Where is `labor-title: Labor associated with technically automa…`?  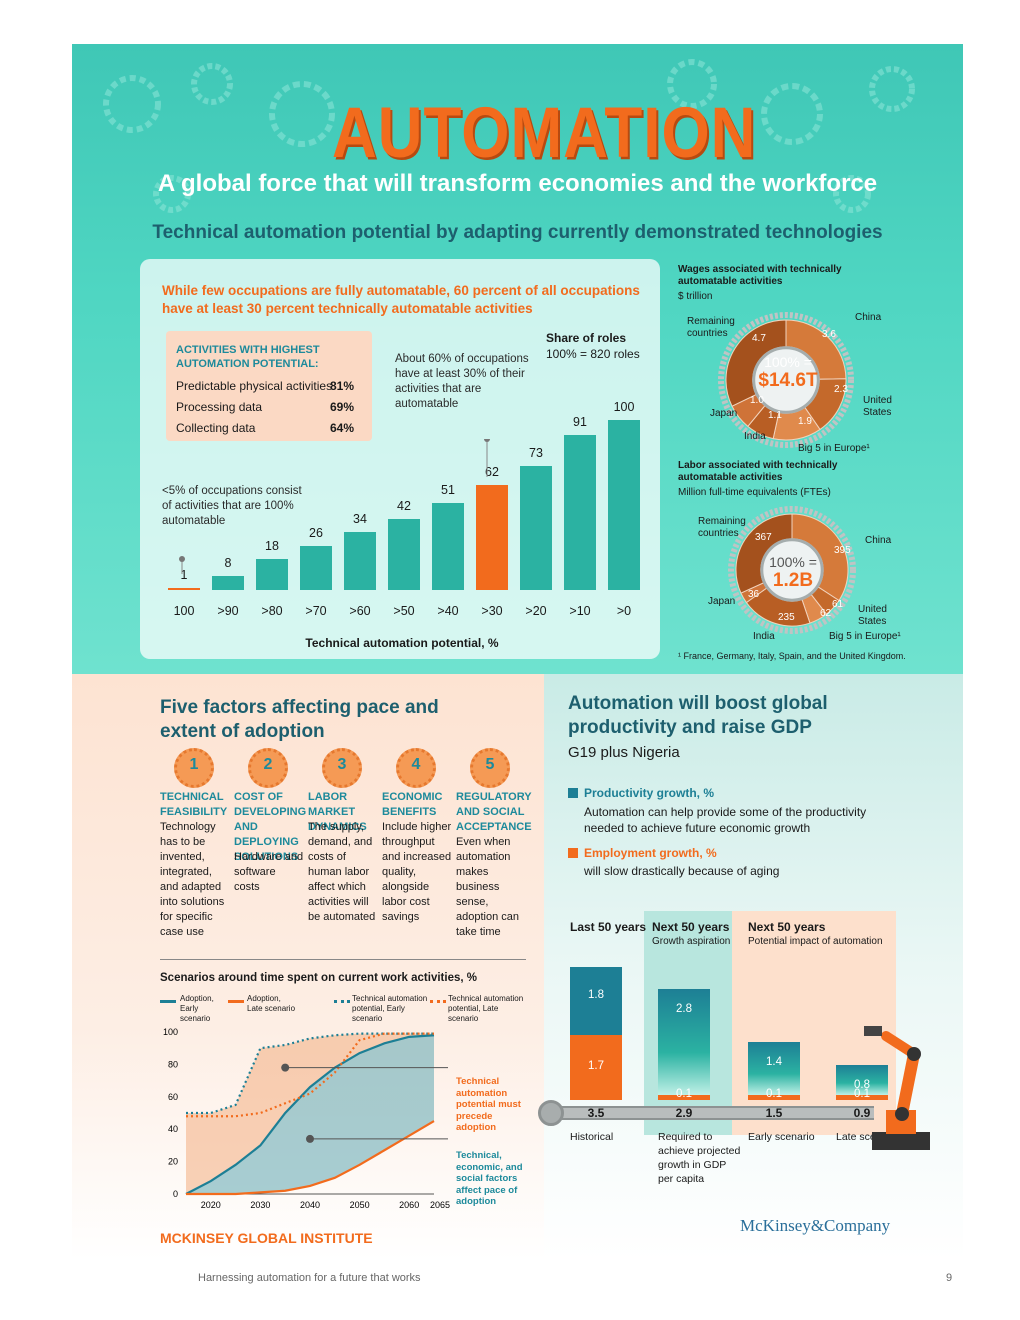
labor-title: Labor associated with technically automa… is located at coordinates (758, 471).